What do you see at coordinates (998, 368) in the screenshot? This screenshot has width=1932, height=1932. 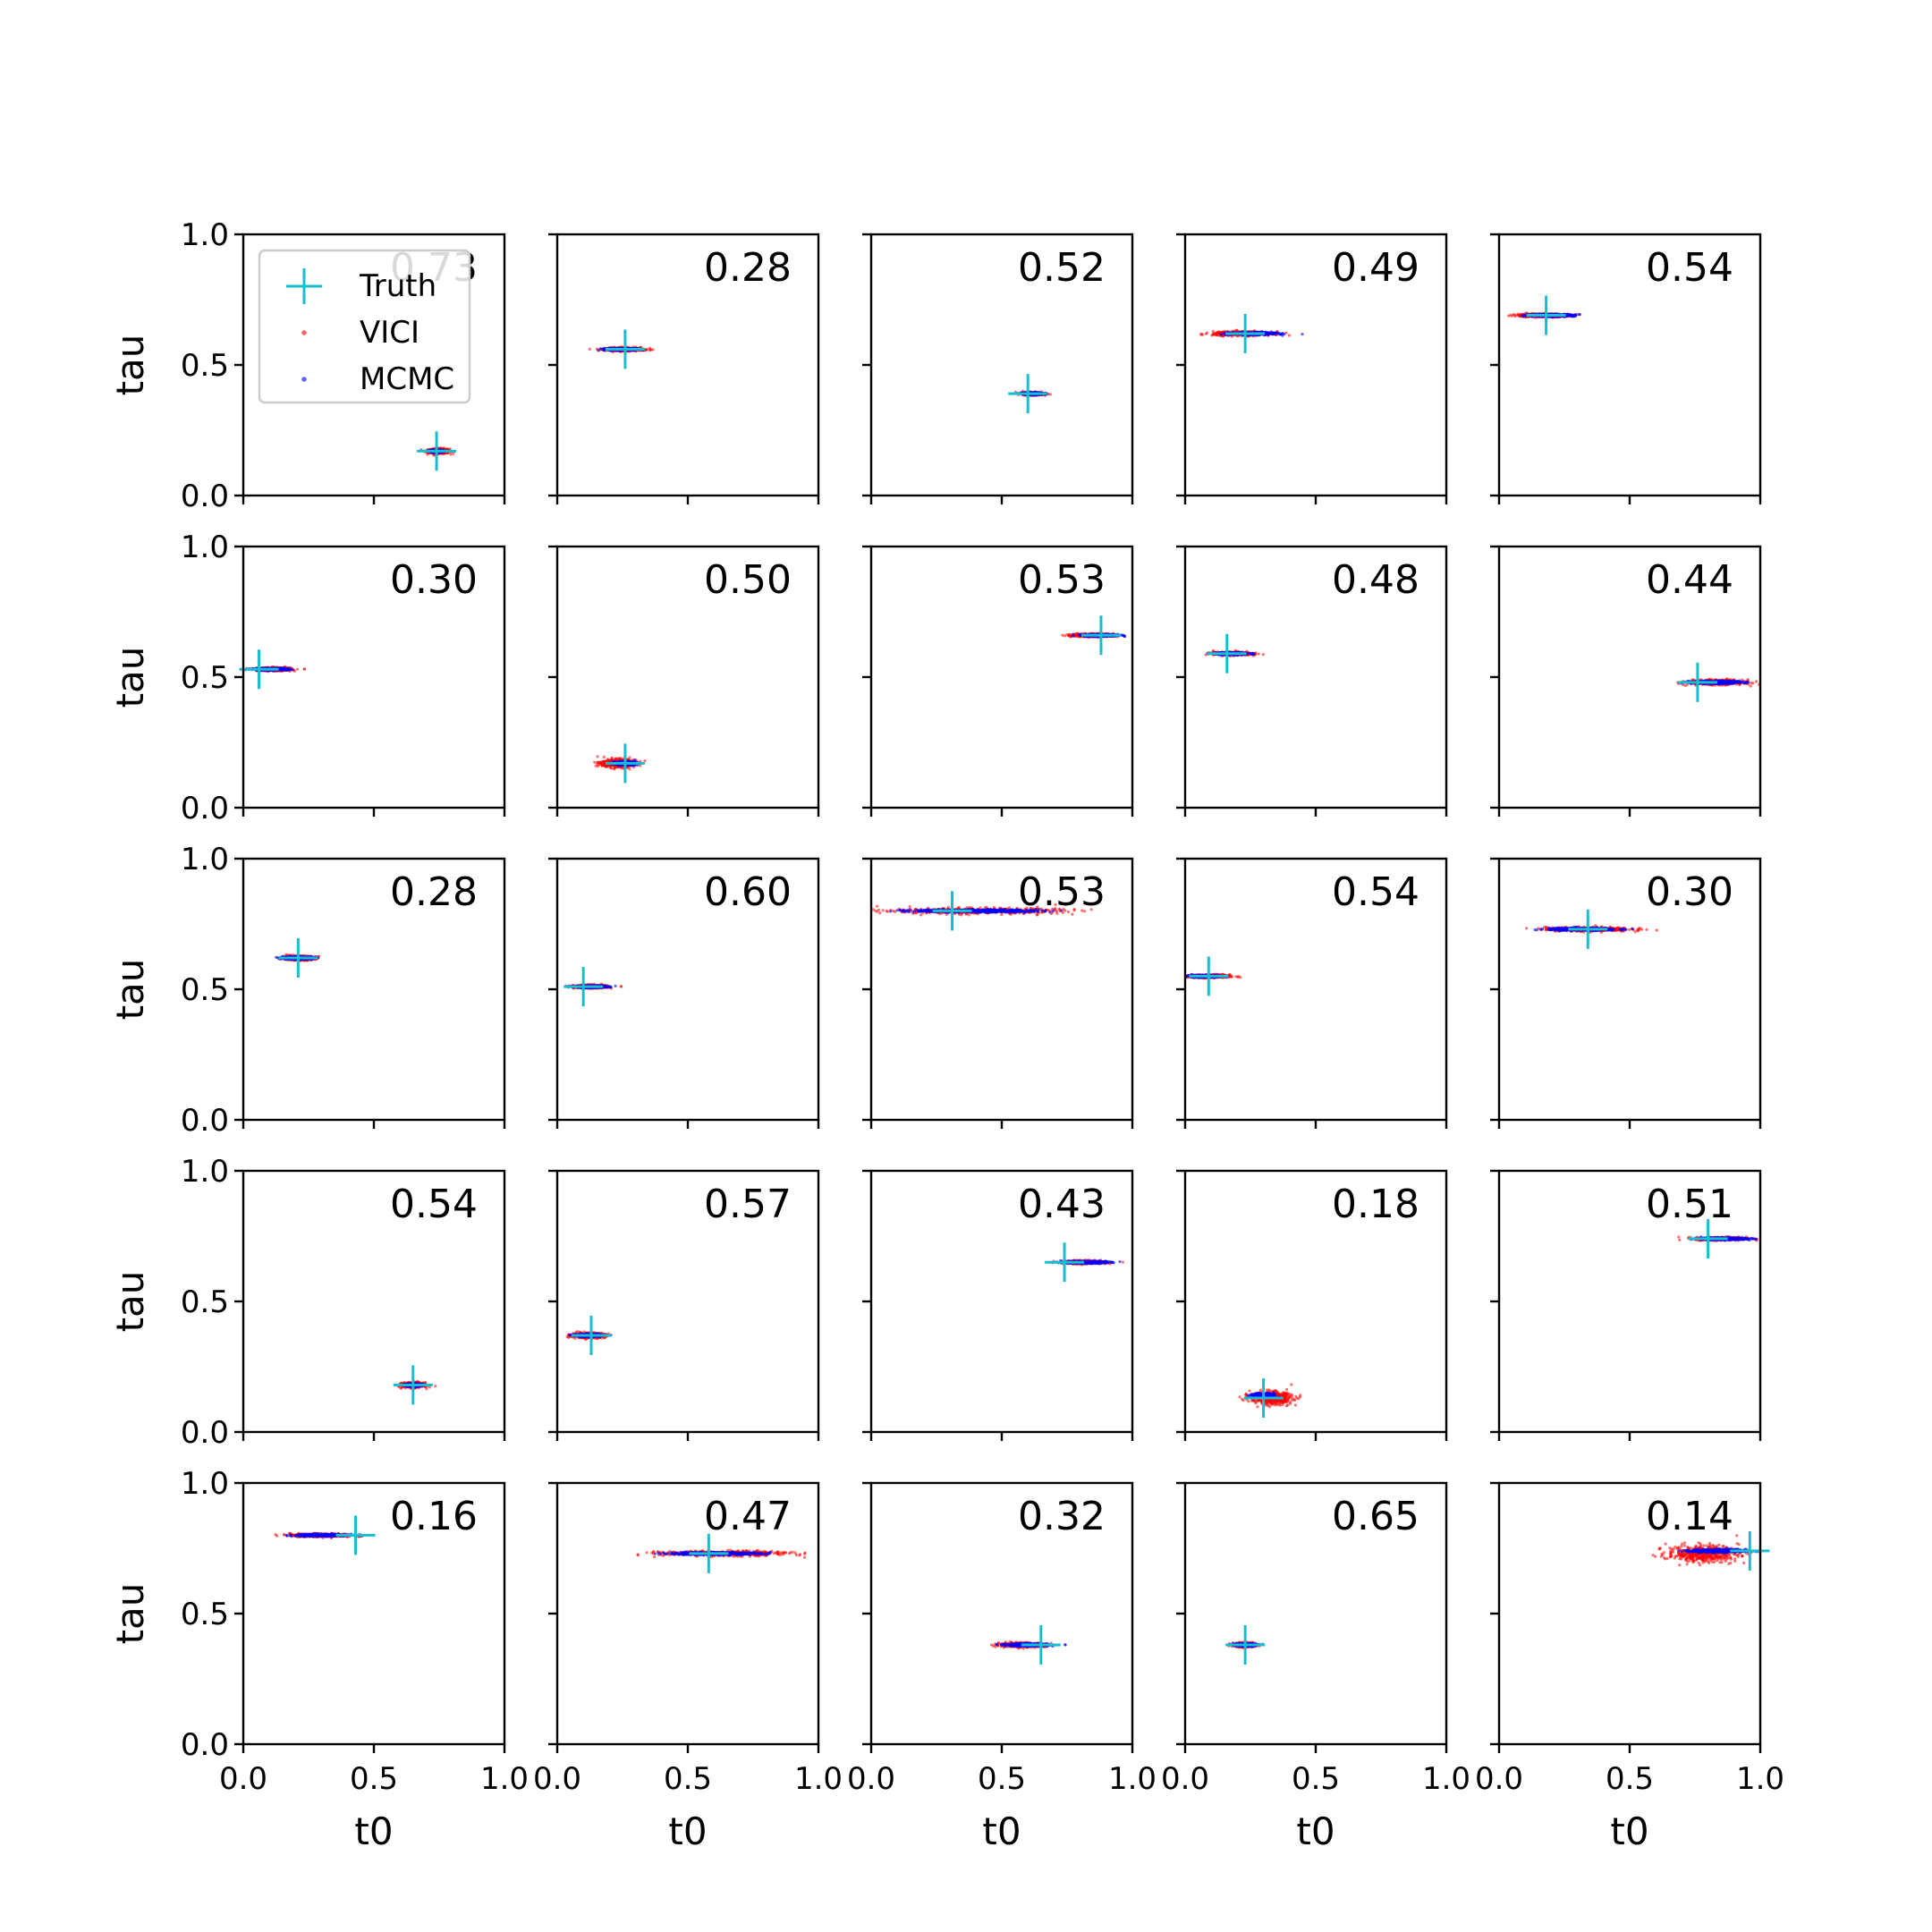 I see `subplot-panel: 0.52` at bounding box center [998, 368].